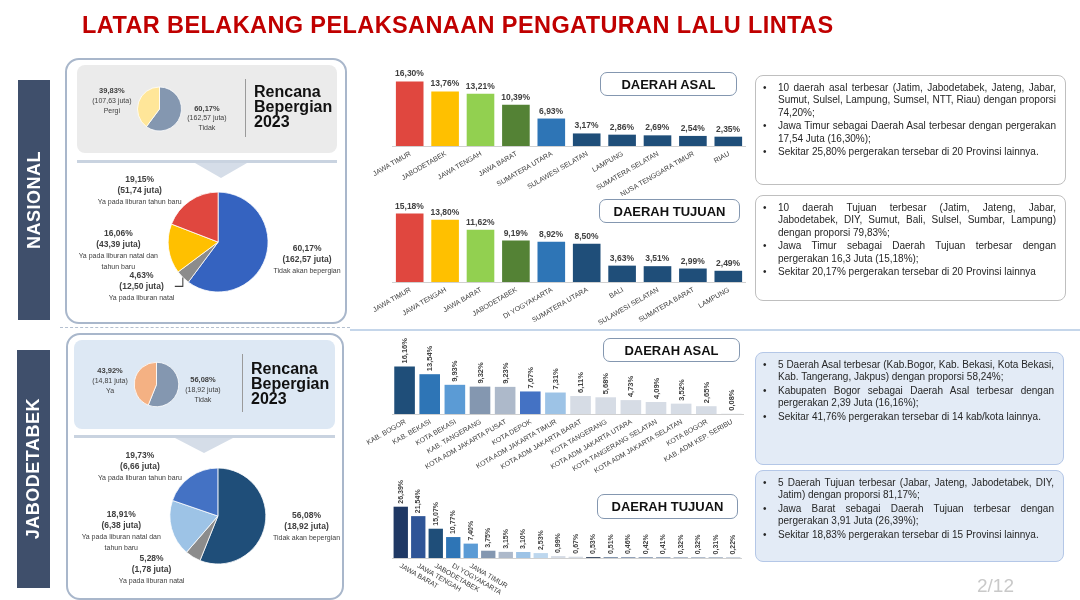 The width and height of the screenshot is (1080, 600). Describe the element at coordinates (909, 252) in the screenshot. I see `text: • Jawa Timur sebagai Daerah Tujuan terbesar dengan pergerakan 16,3 Juta (15,18%);` at that location.